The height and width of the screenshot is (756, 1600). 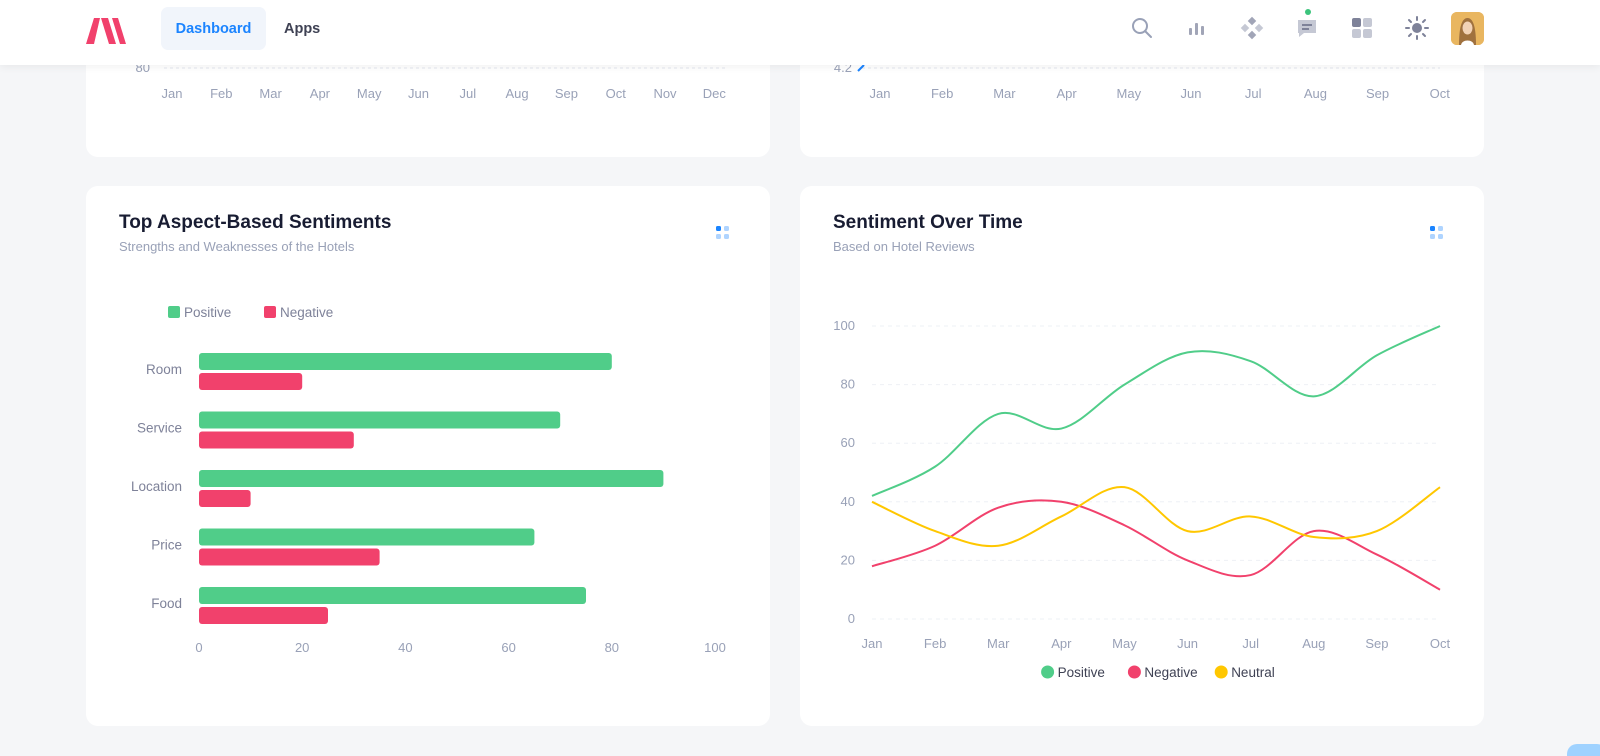 I want to click on top-navbar: Dashboard Apps, so click(x=800, y=32).